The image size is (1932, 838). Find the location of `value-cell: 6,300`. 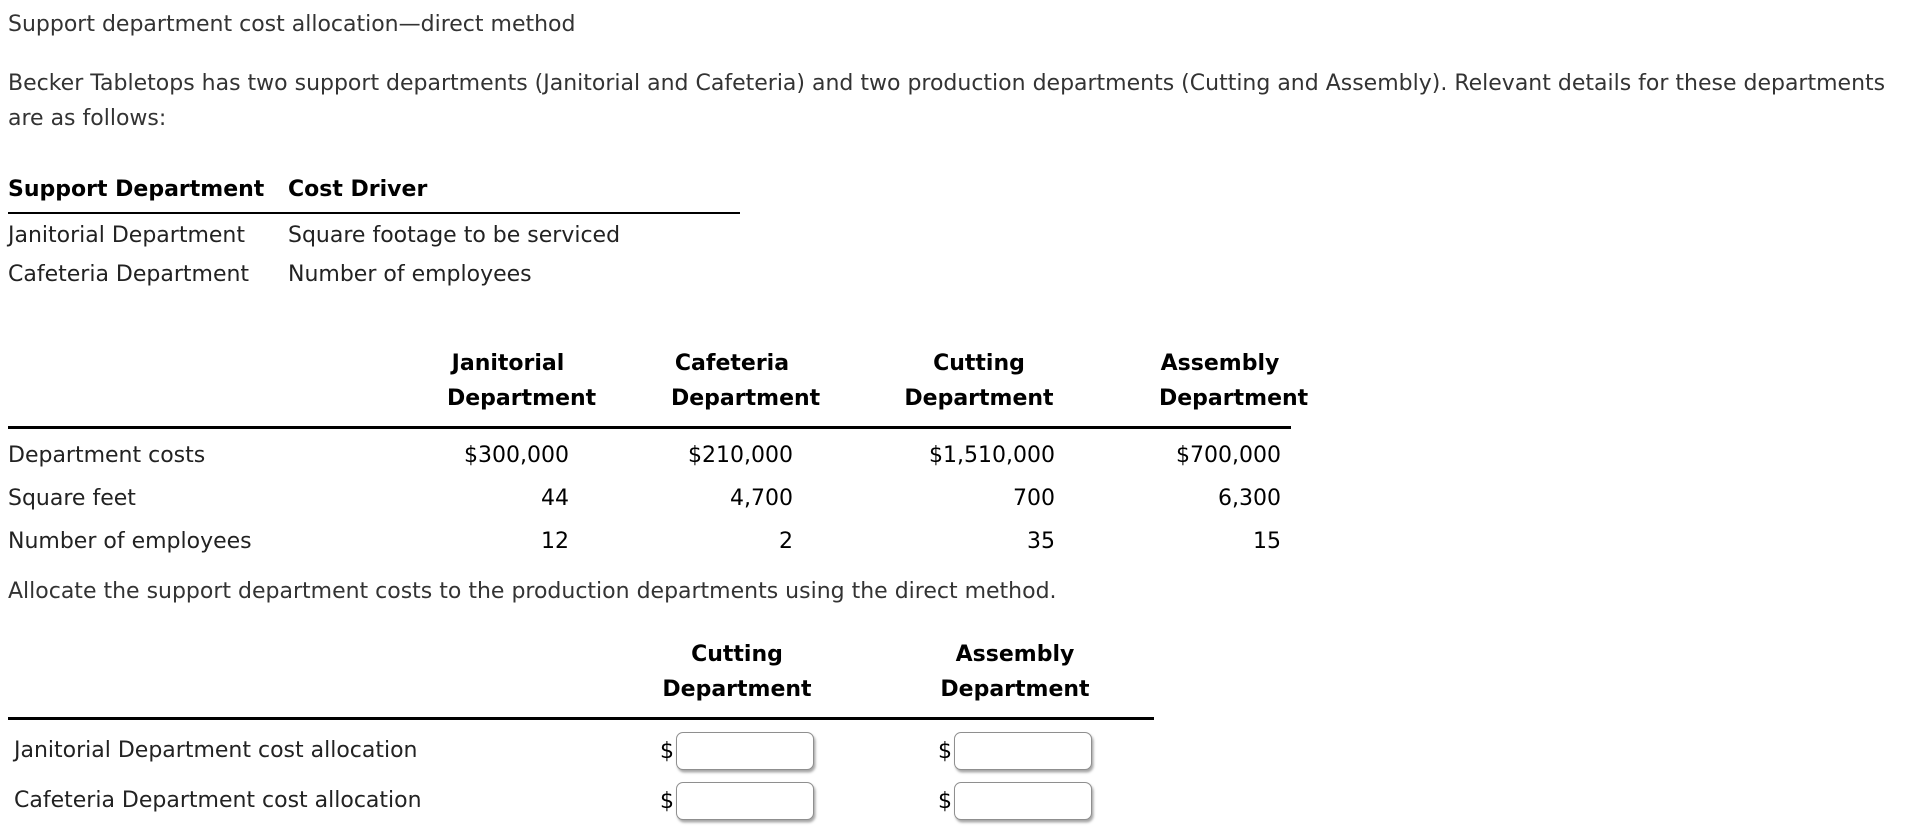

value-cell: 6,300 is located at coordinates (1249, 498).